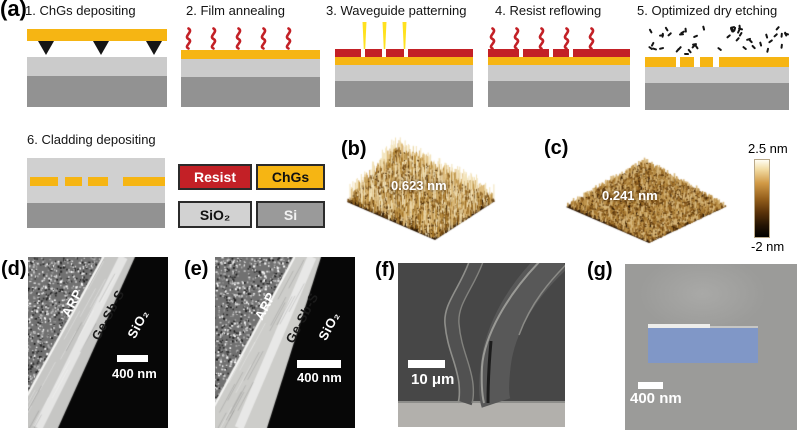 The image size is (800, 431). I want to click on scalebar-e, so click(319, 364).